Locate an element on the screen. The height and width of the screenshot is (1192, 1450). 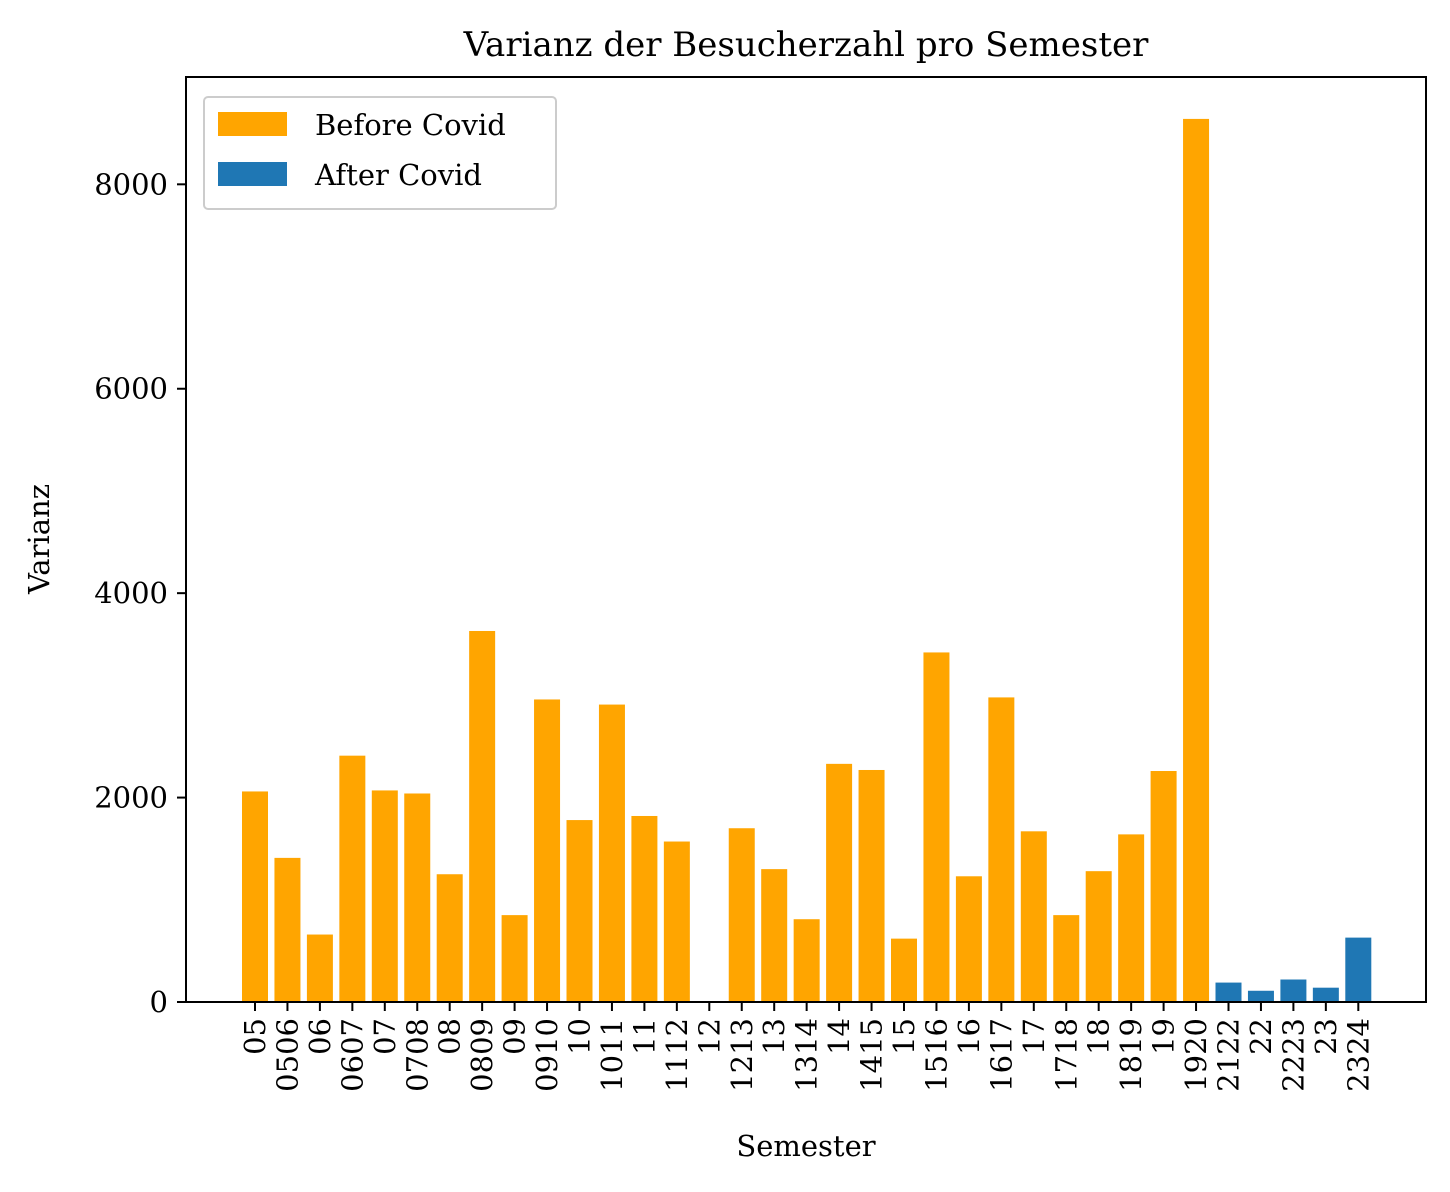
y-tick-label: 0 is located at coordinates (159, 1002).